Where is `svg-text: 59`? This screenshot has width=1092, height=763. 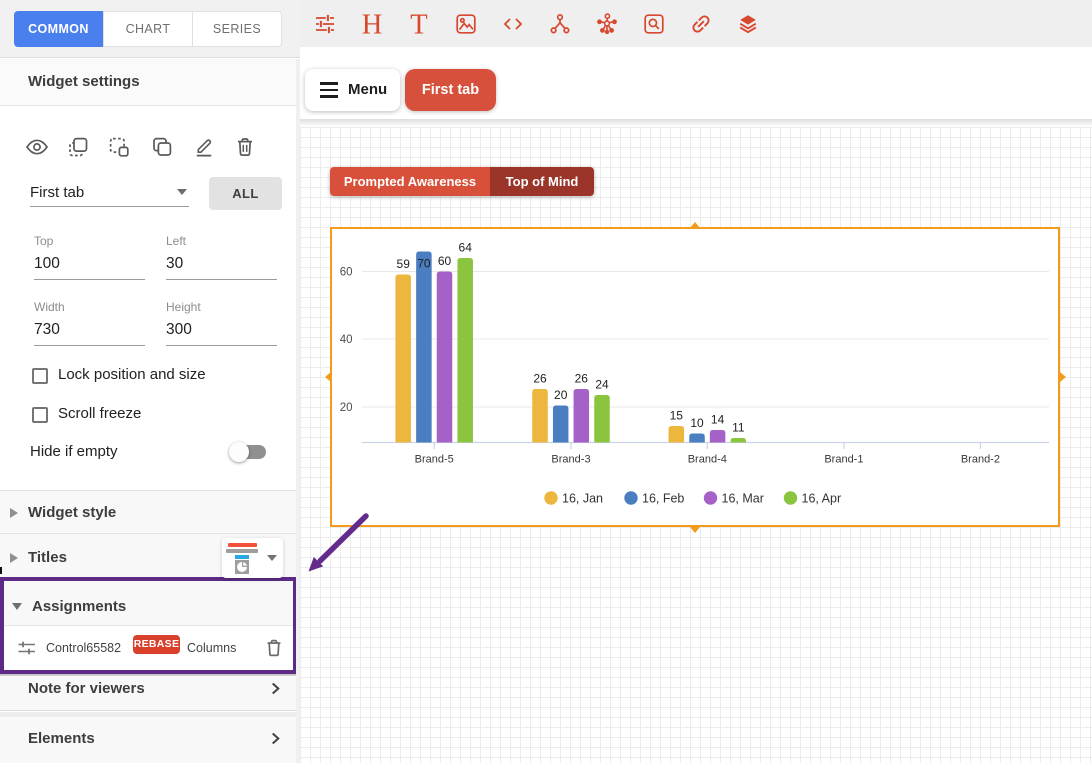 svg-text: 59 is located at coordinates (404, 264).